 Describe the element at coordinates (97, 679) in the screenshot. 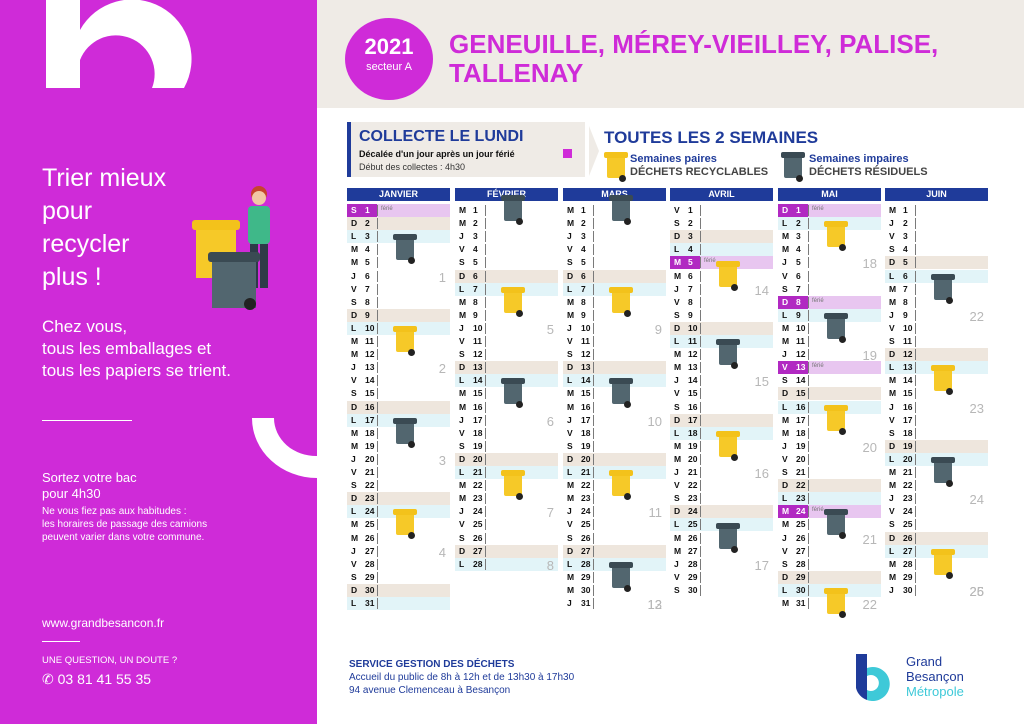

I see `phone-number: ✆ 03 81 41 55 35` at that location.